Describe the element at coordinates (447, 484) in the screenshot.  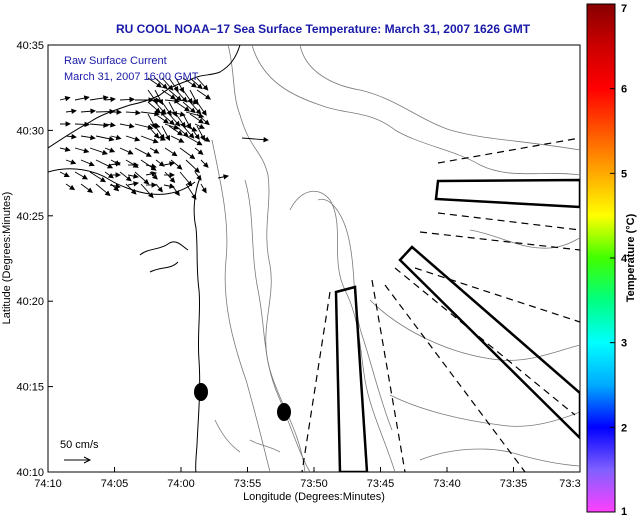
I see `x-tick-label: 73:40` at that location.